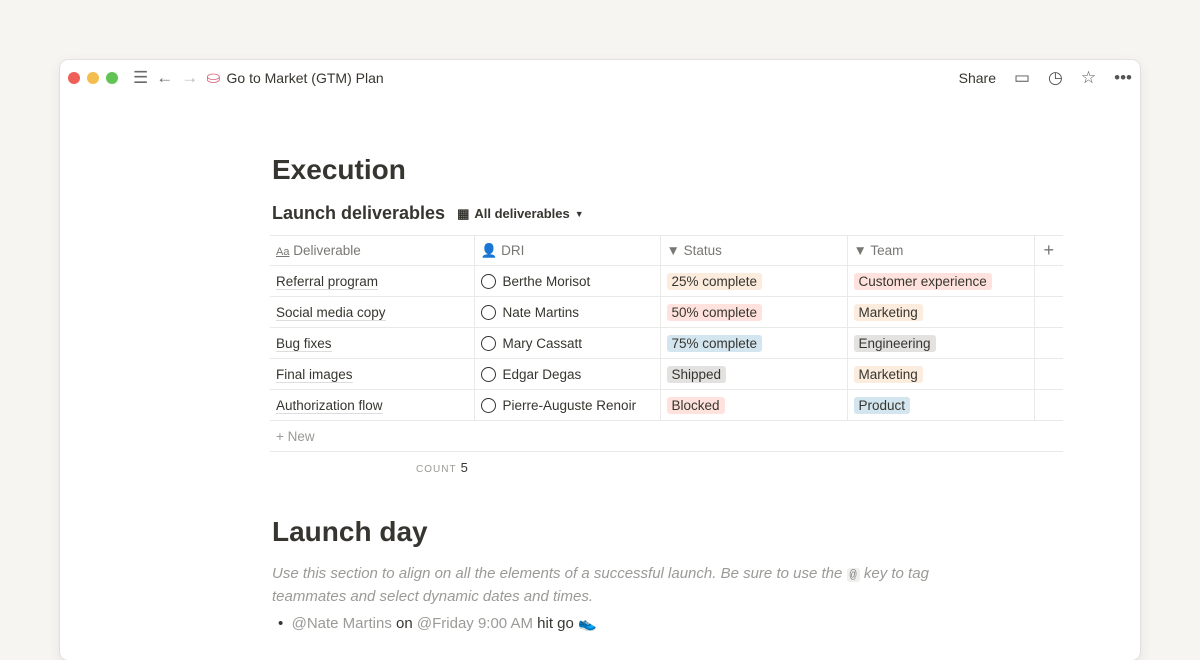  What do you see at coordinates (941, 250) in the screenshot?
I see `column-header-team: ▼ Team` at bounding box center [941, 250].